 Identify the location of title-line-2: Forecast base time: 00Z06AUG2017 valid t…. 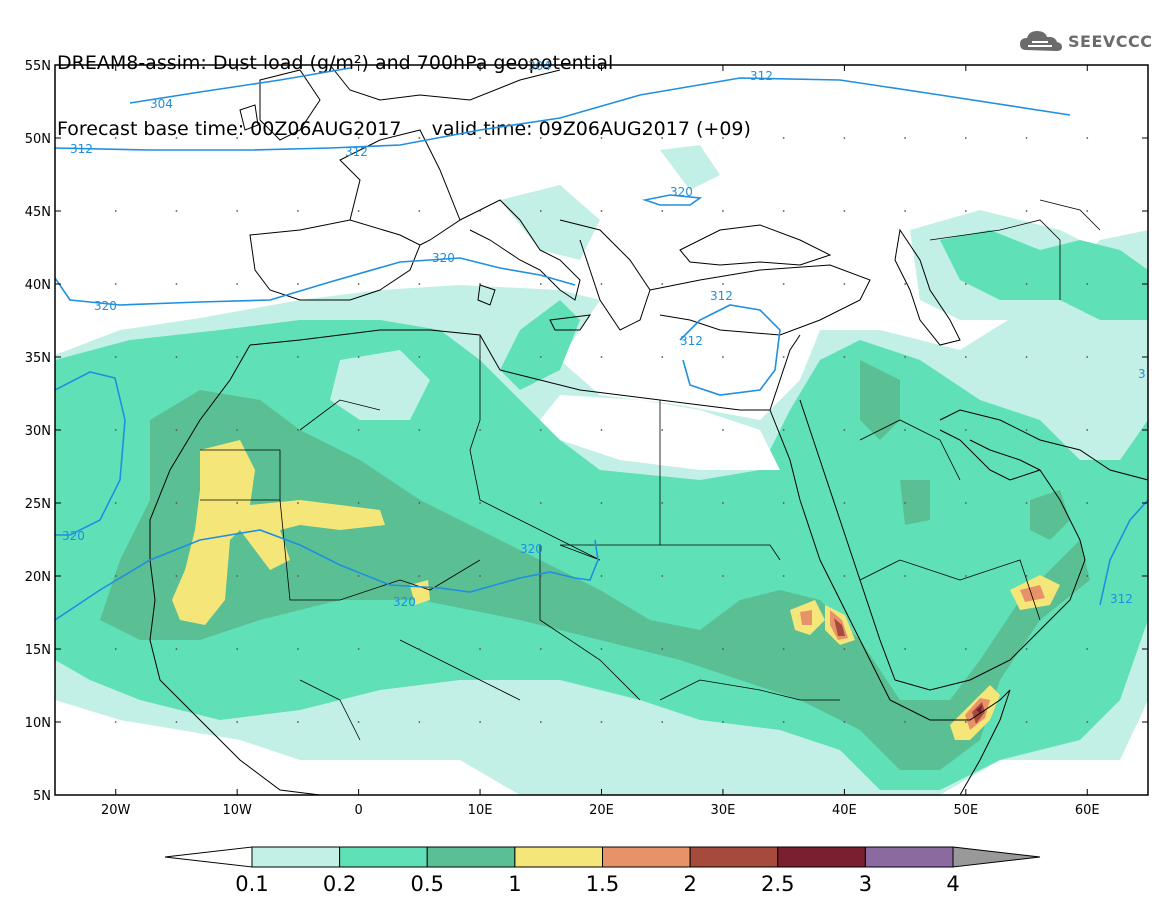
(404, 129).